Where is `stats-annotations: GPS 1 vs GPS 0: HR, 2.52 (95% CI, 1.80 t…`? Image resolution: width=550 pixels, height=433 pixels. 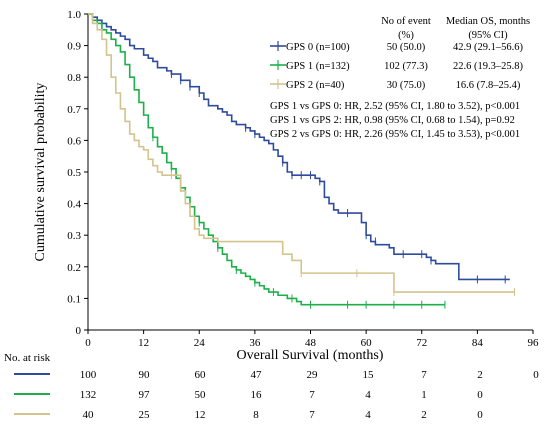 stats-annotations: GPS 1 vs GPS 0: HR, 2.52 (95% CI, 1.80 t… is located at coordinates (395, 120).